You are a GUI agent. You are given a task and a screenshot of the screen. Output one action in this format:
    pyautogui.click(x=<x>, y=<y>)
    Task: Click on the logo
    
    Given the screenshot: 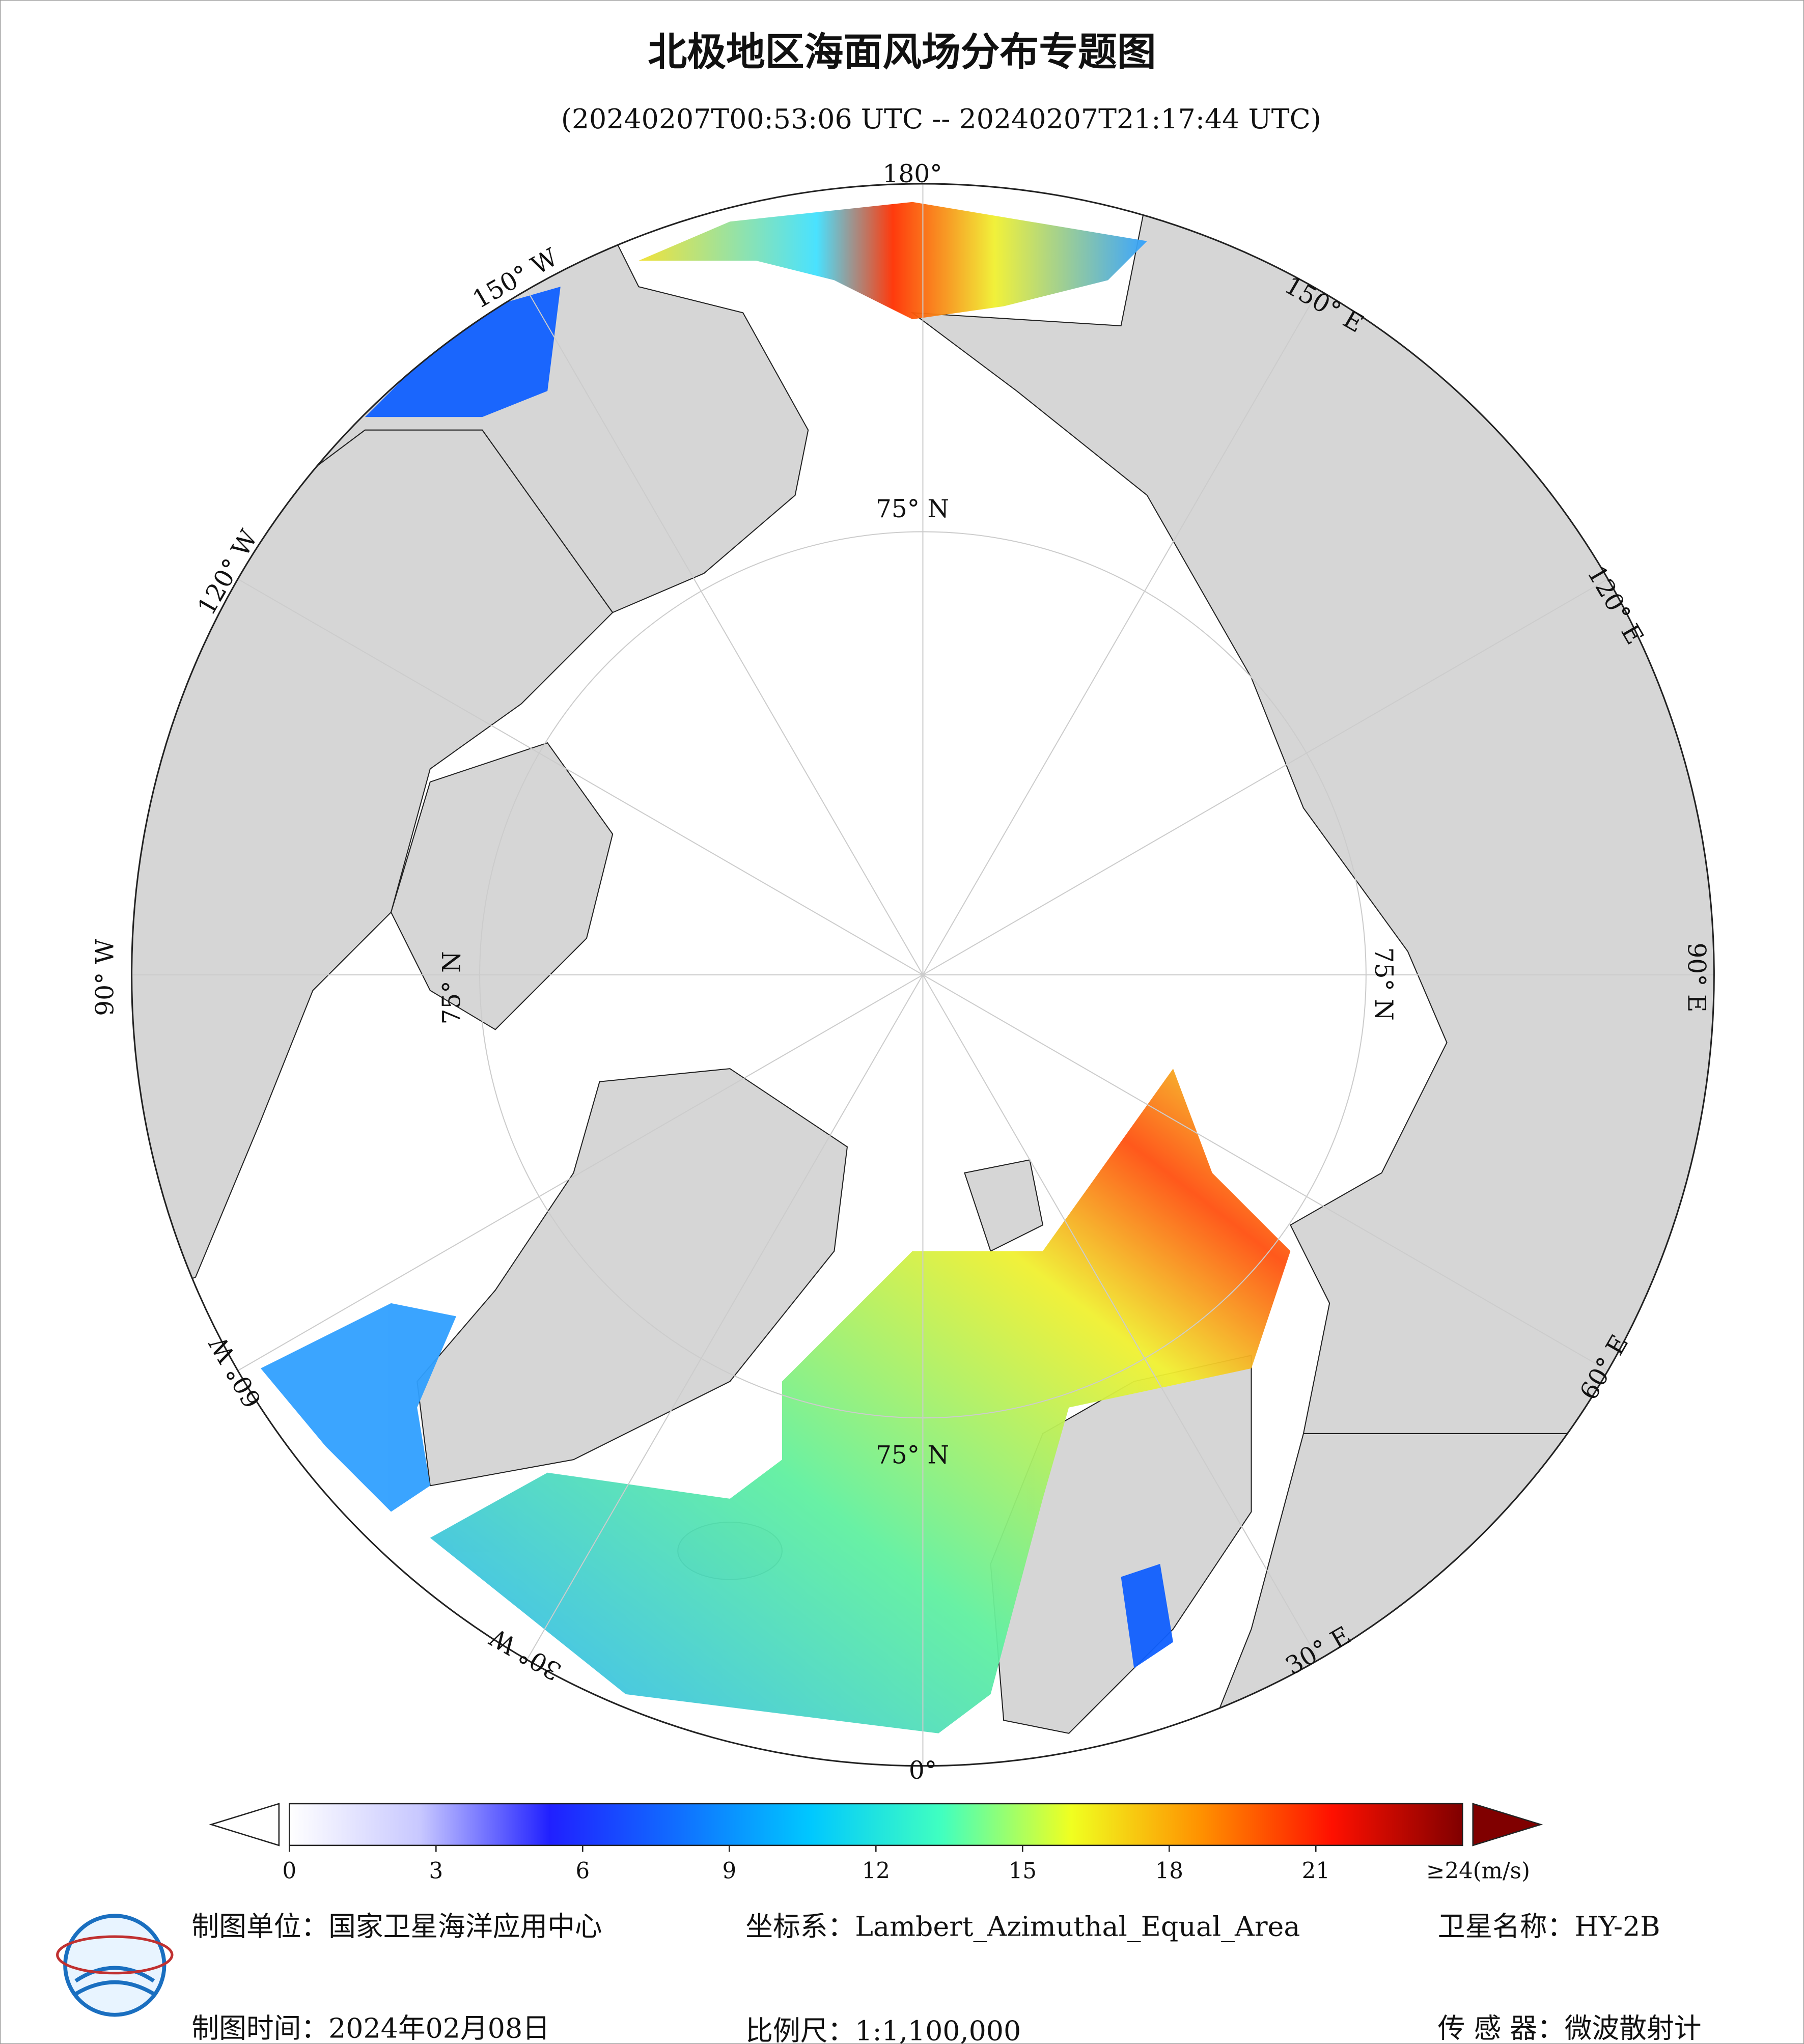 What is the action you would take?
    pyautogui.click(x=115, y=1965)
    